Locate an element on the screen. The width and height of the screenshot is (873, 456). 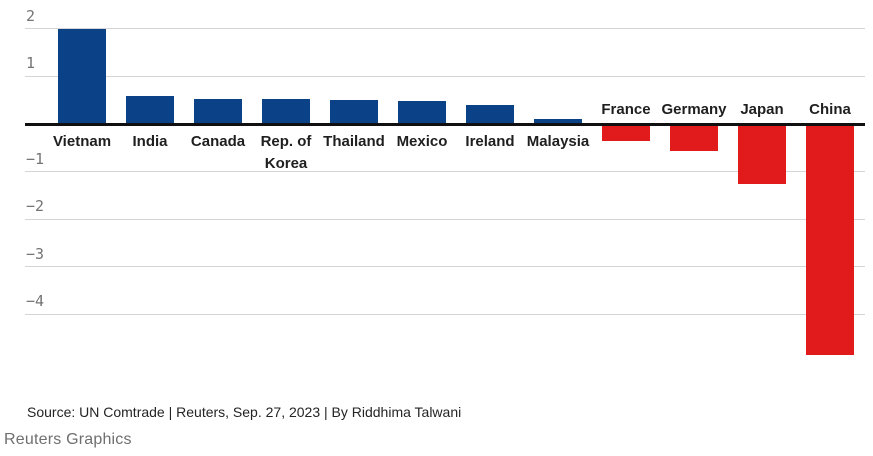
x-axis-zero-line is located at coordinates (445, 124).